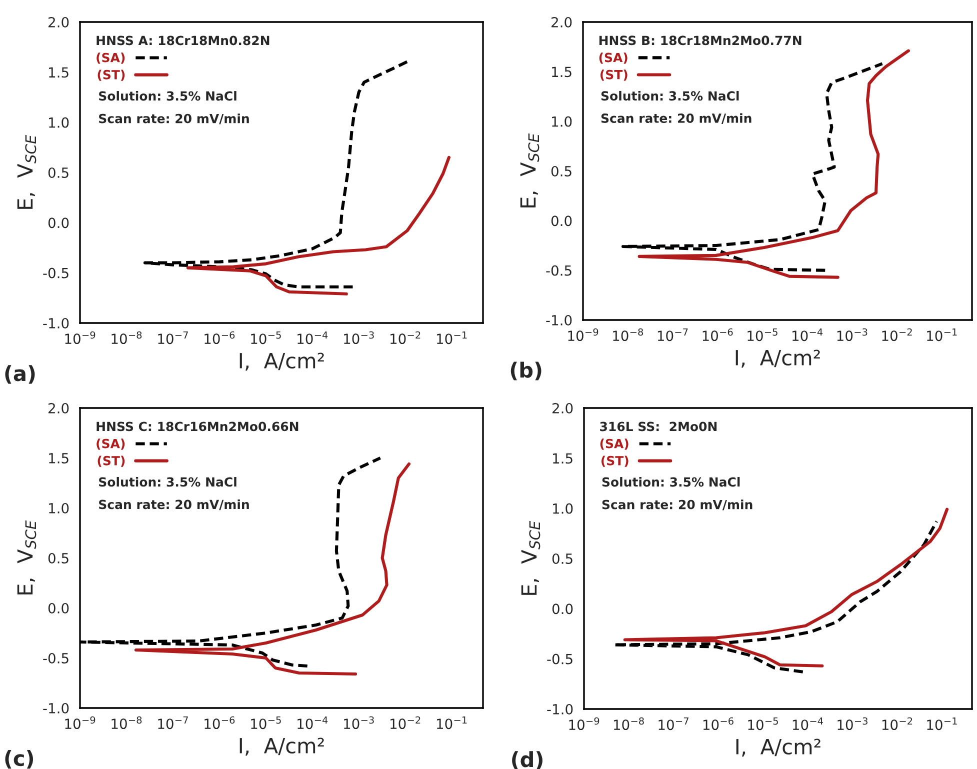  I want to click on legend-title: HNSS B: 18Cr18Mn2Mo0.77N, so click(700, 41).